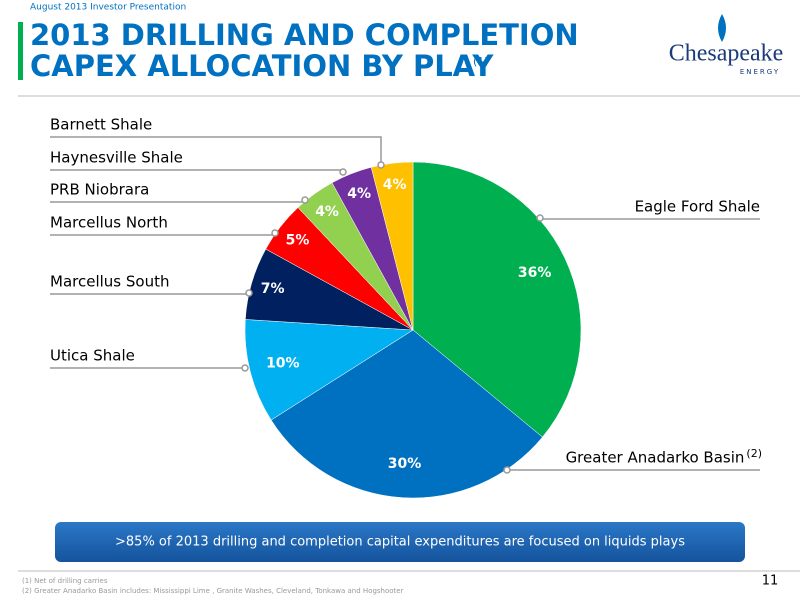  I want to click on footnote: (1) Net of drilling carries, so click(65, 581).